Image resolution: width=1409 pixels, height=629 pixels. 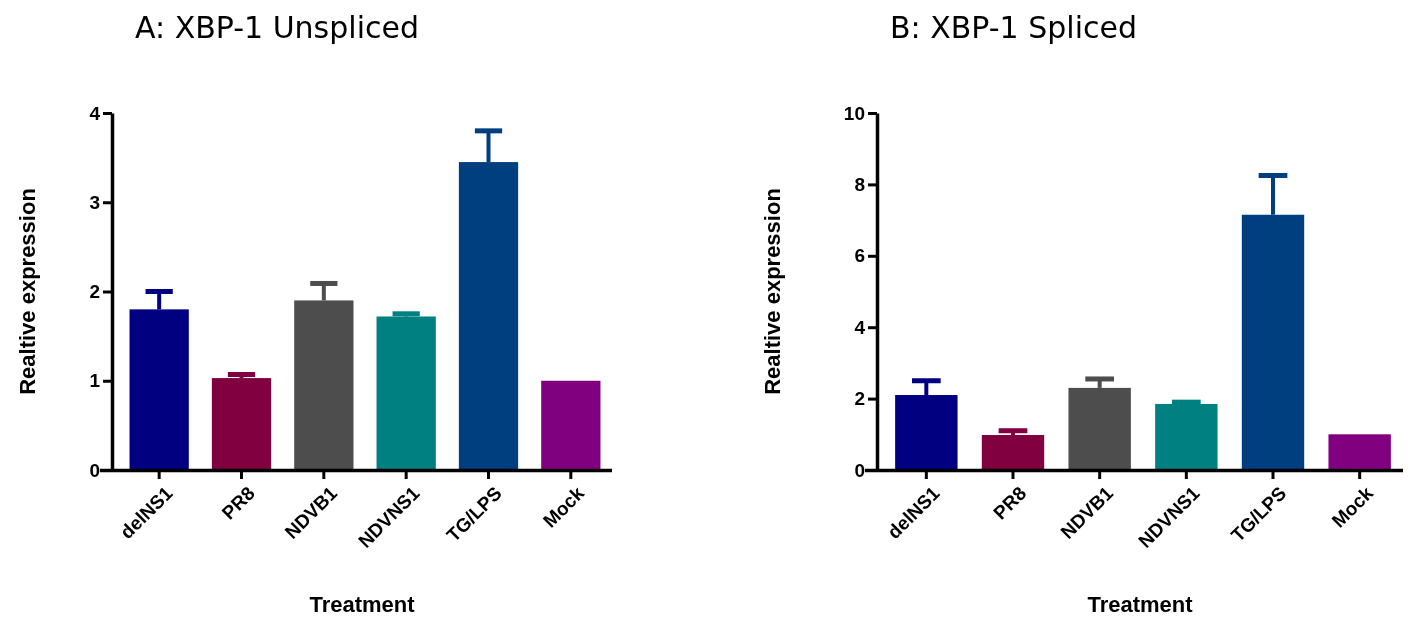 What do you see at coordinates (1013, 27) in the screenshot?
I see `chart-title: B: XBP-1 Spliced` at bounding box center [1013, 27].